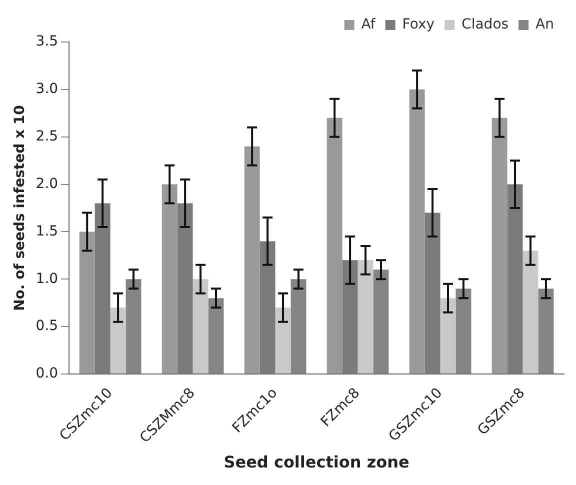  Describe the element at coordinates (47, 326) in the screenshot. I see `y-tick-label: 0.5` at that location.